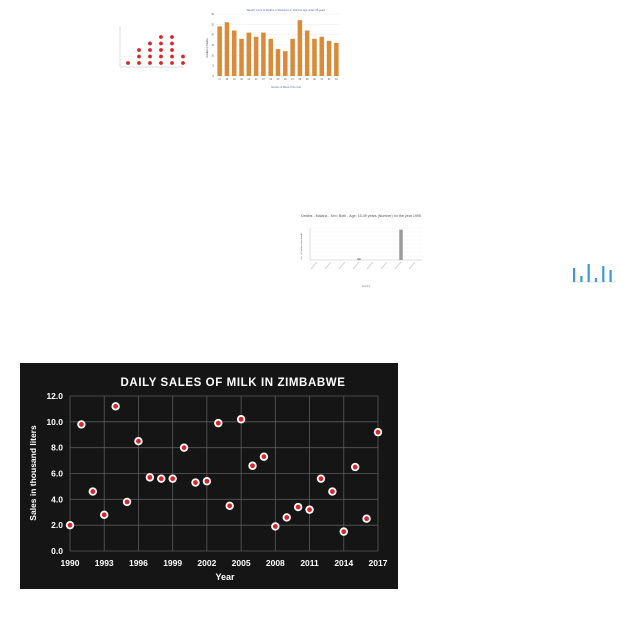 The width and height of the screenshot is (640, 640). What do you see at coordinates (314, 79) in the screenshot?
I see `x-tick-label: 30` at bounding box center [314, 79].